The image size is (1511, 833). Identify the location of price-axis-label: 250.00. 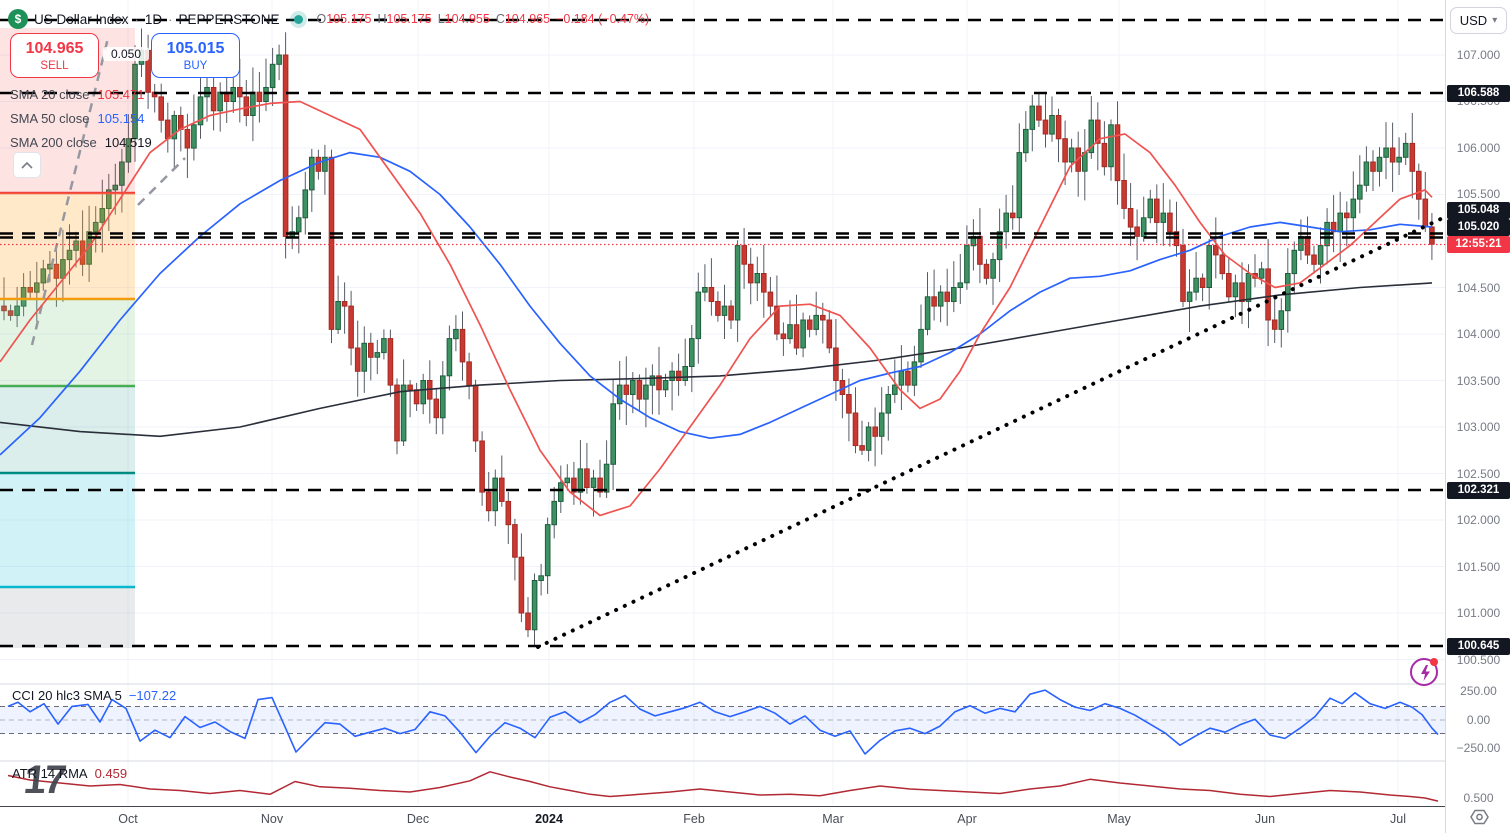
(1478, 691).